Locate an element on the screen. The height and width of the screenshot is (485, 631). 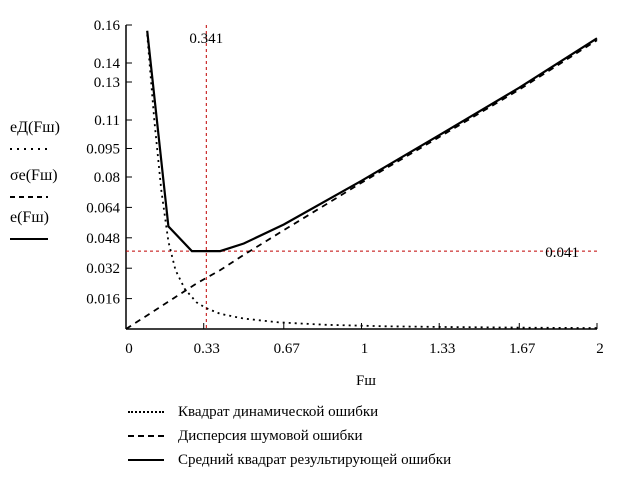
legend-item-total: Средний квадрат результирующей ошибки is located at coordinates (289, 460).